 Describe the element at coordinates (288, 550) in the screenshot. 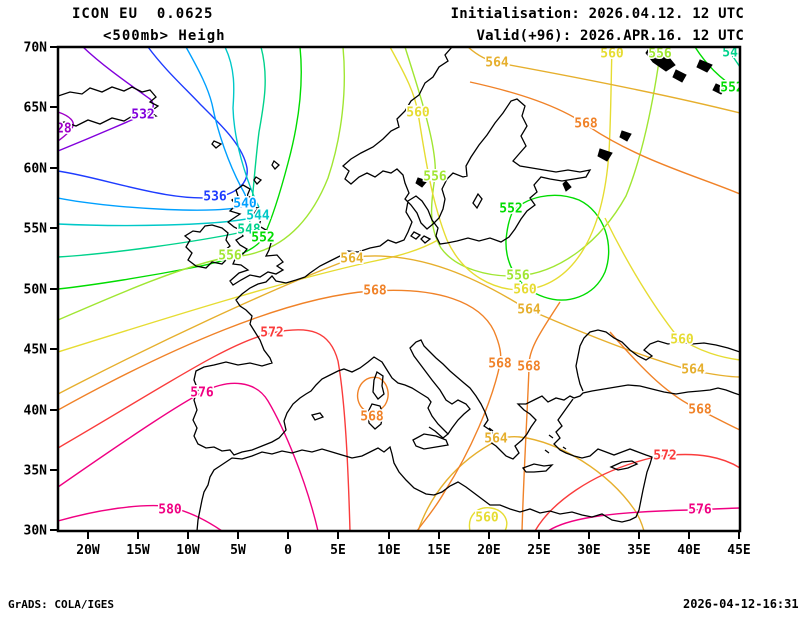

I see `x-tick-label: 0` at that location.